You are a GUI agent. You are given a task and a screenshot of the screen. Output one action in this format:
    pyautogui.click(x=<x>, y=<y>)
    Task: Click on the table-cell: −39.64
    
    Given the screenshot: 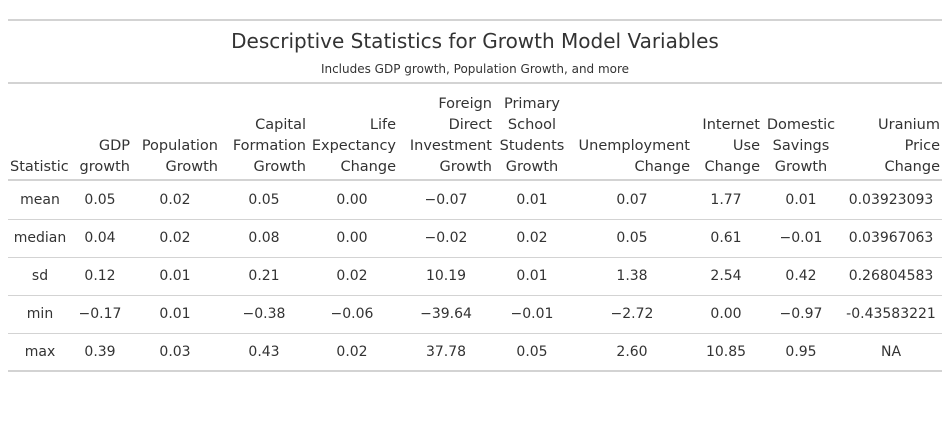 What is the action you would take?
    pyautogui.click(x=446, y=314)
    